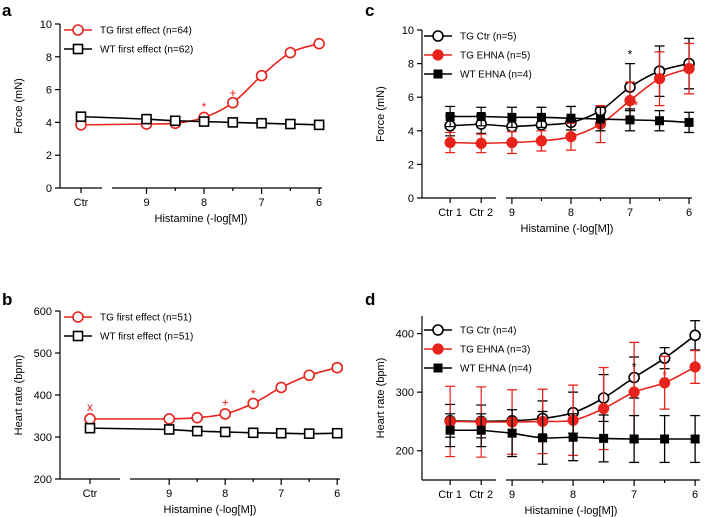 This screenshot has height=517, width=706. What do you see at coordinates (370, 299) in the screenshot?
I see `panel-label: d` at bounding box center [370, 299].